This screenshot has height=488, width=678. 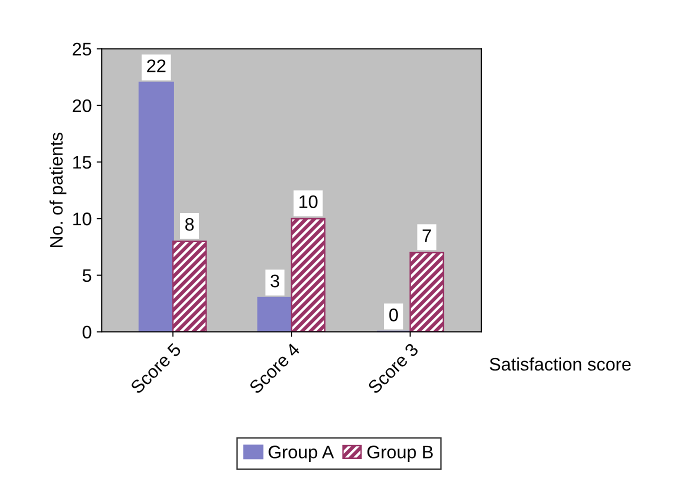 I want to click on legend-label: Group B, so click(x=400, y=454).